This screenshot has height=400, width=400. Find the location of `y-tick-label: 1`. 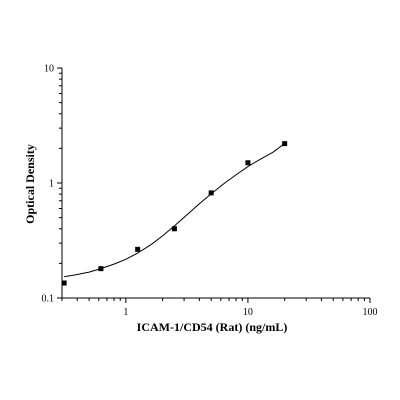

y-tick-label: 1 is located at coordinates (51, 184).